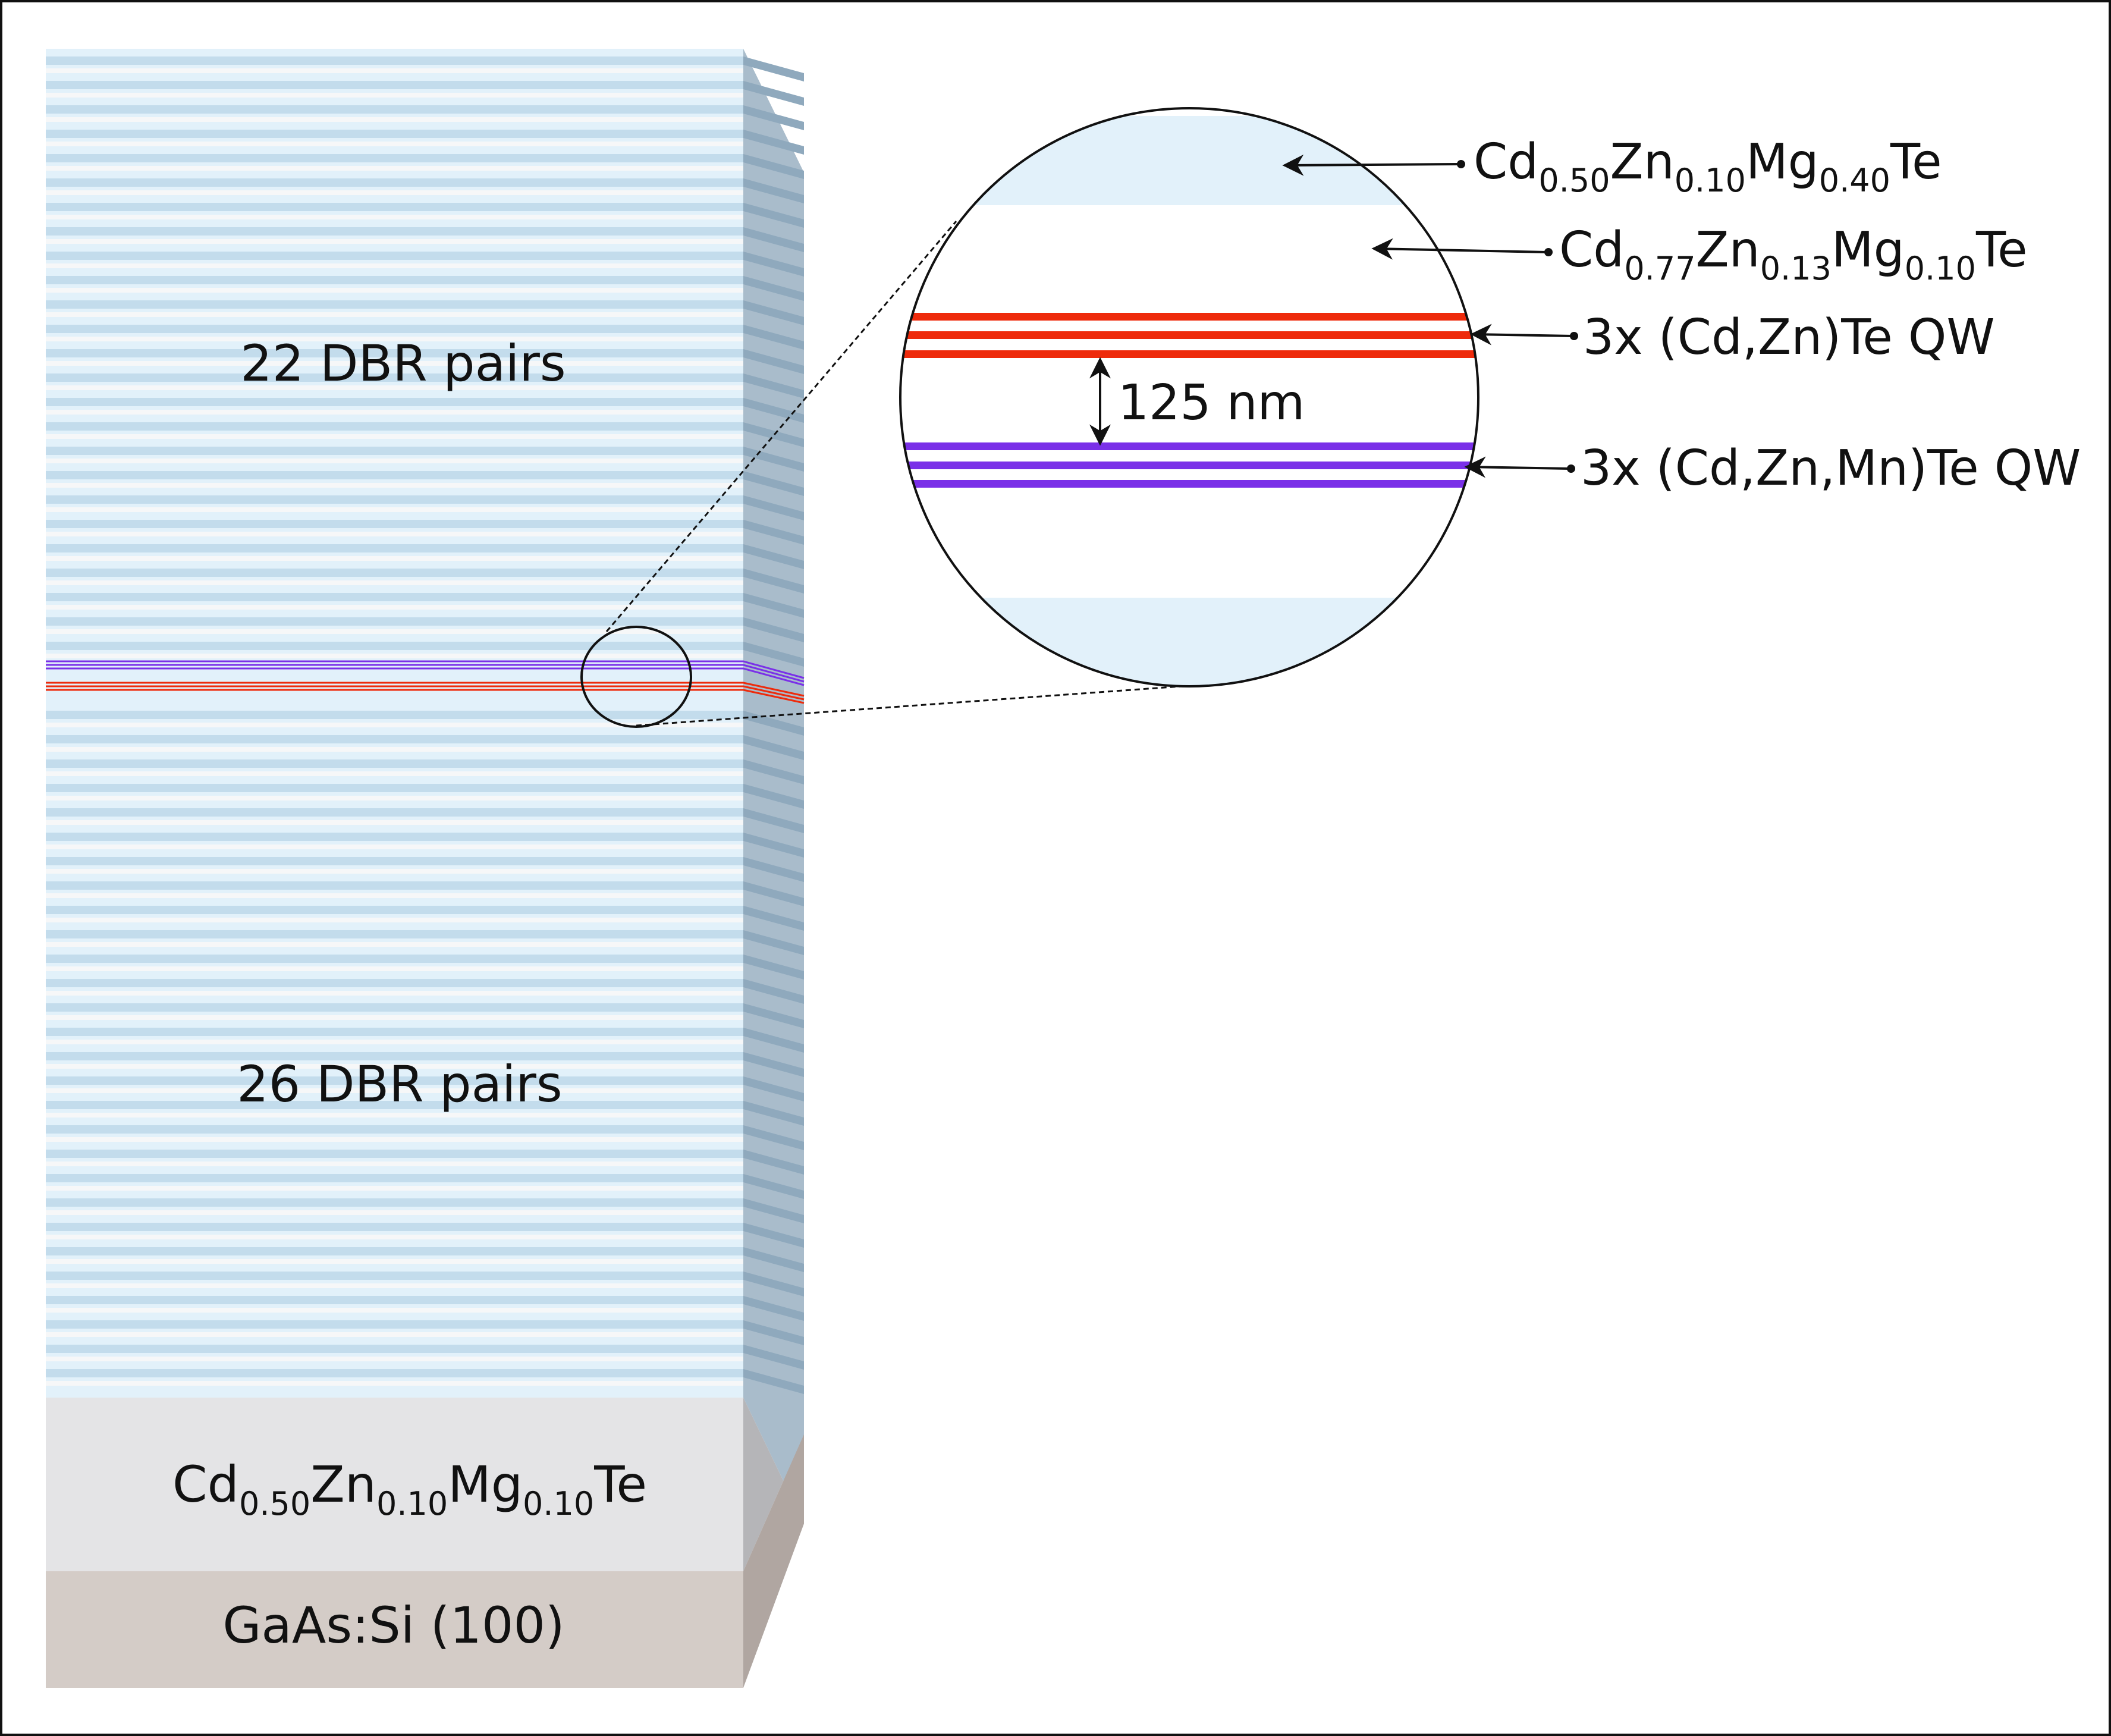 This screenshot has height=1736, width=2111. What do you see at coordinates (1831, 468) in the screenshot?
I see `zoom-layer-label-qw-purple: 3x (Cd,Zn,Mn)Te QW` at bounding box center [1831, 468].